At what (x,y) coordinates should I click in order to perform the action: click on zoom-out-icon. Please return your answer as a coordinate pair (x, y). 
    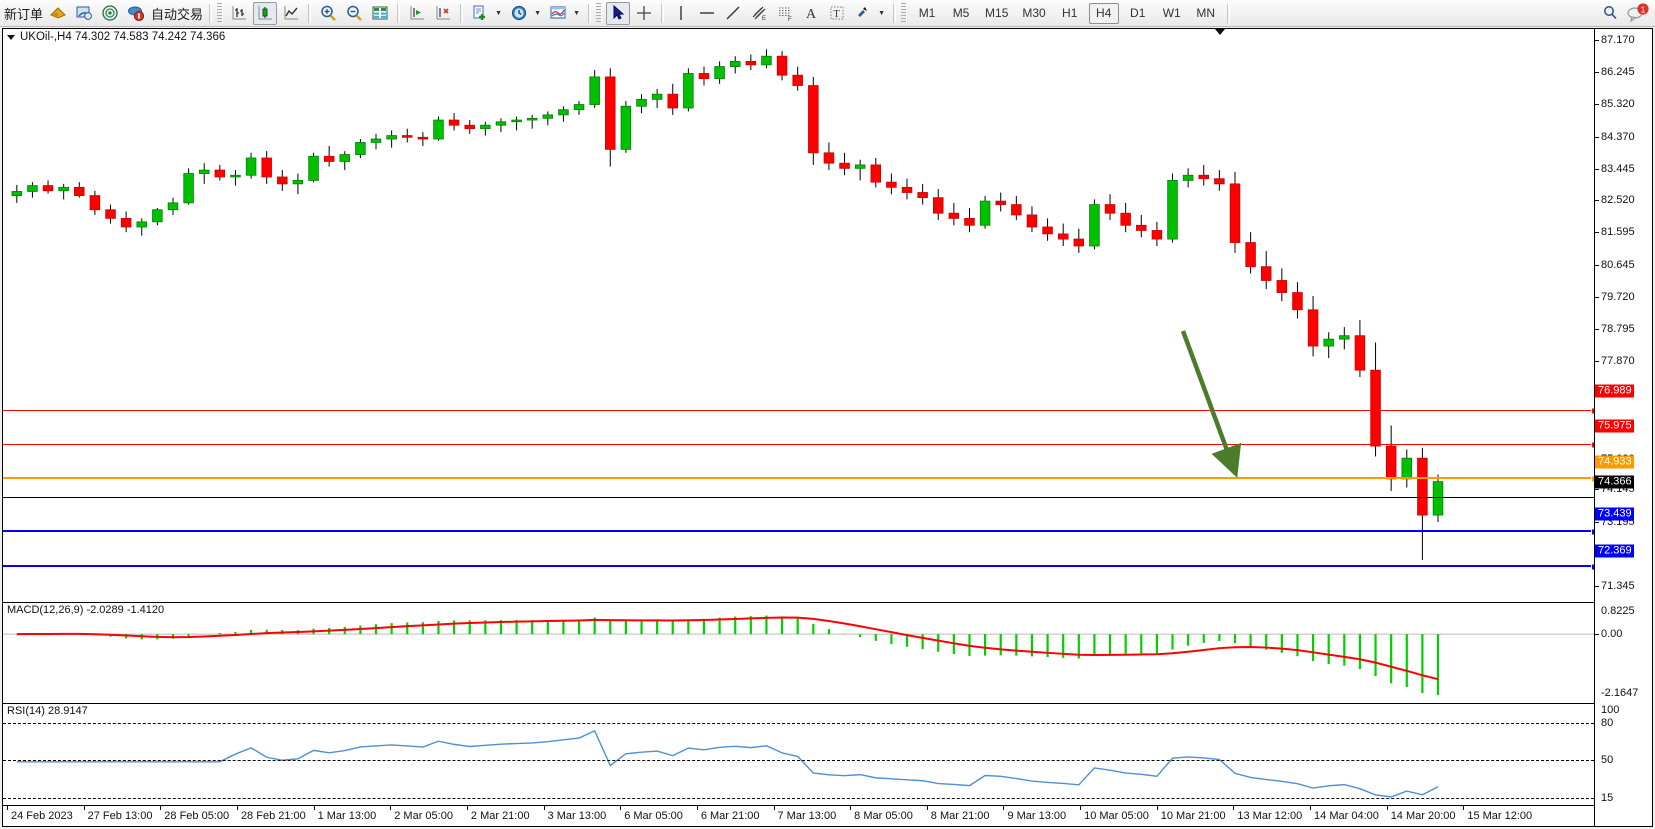
    Looking at the image, I should click on (354, 13).